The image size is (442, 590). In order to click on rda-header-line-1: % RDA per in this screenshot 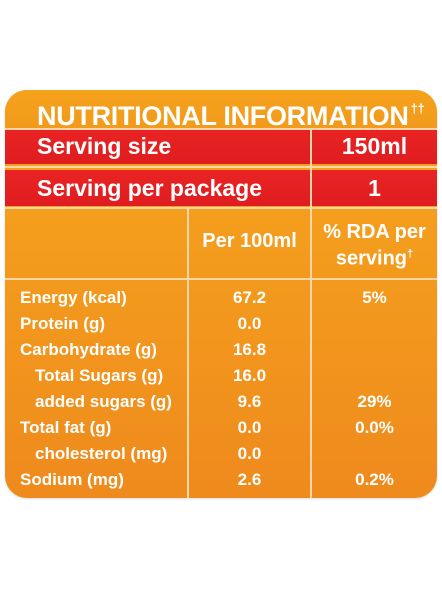, I will do `click(374, 232)`.